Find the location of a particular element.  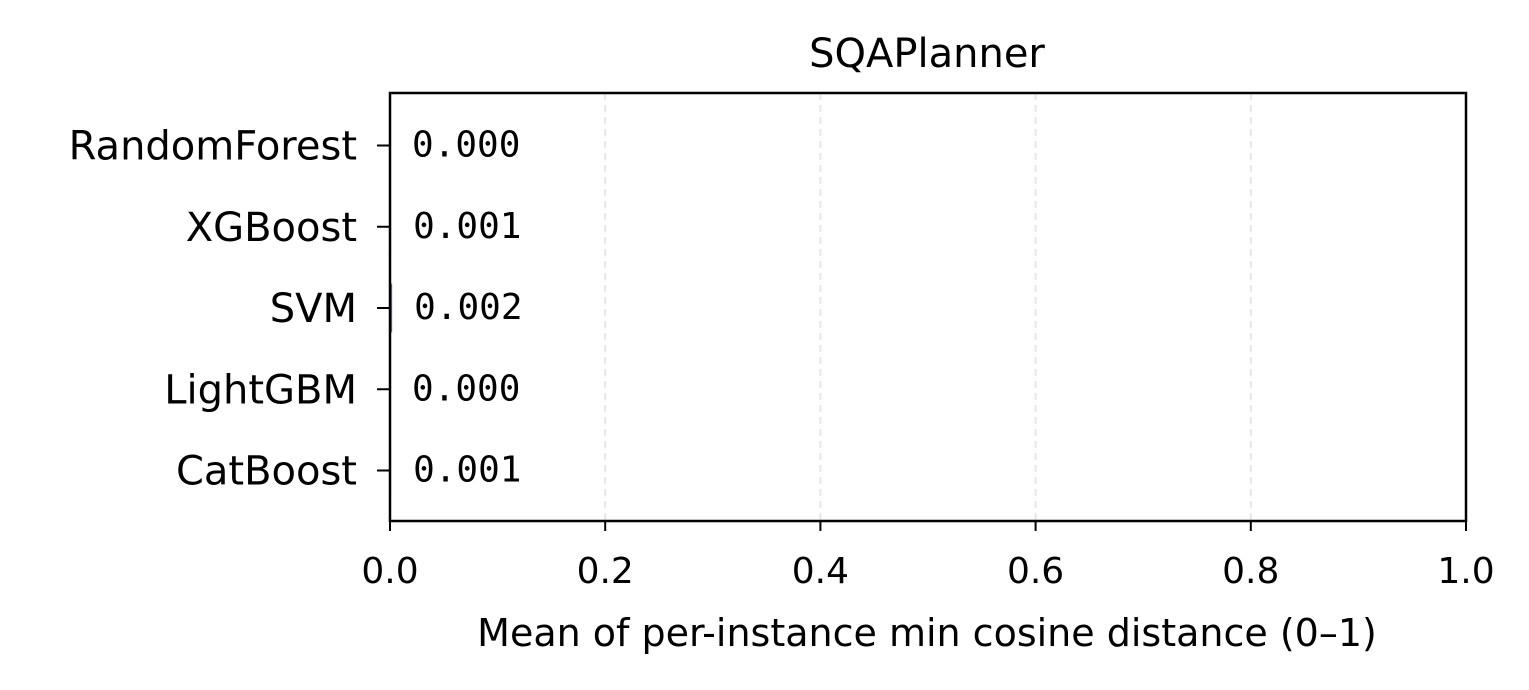

data-label: 0.002 is located at coordinates (468, 307).